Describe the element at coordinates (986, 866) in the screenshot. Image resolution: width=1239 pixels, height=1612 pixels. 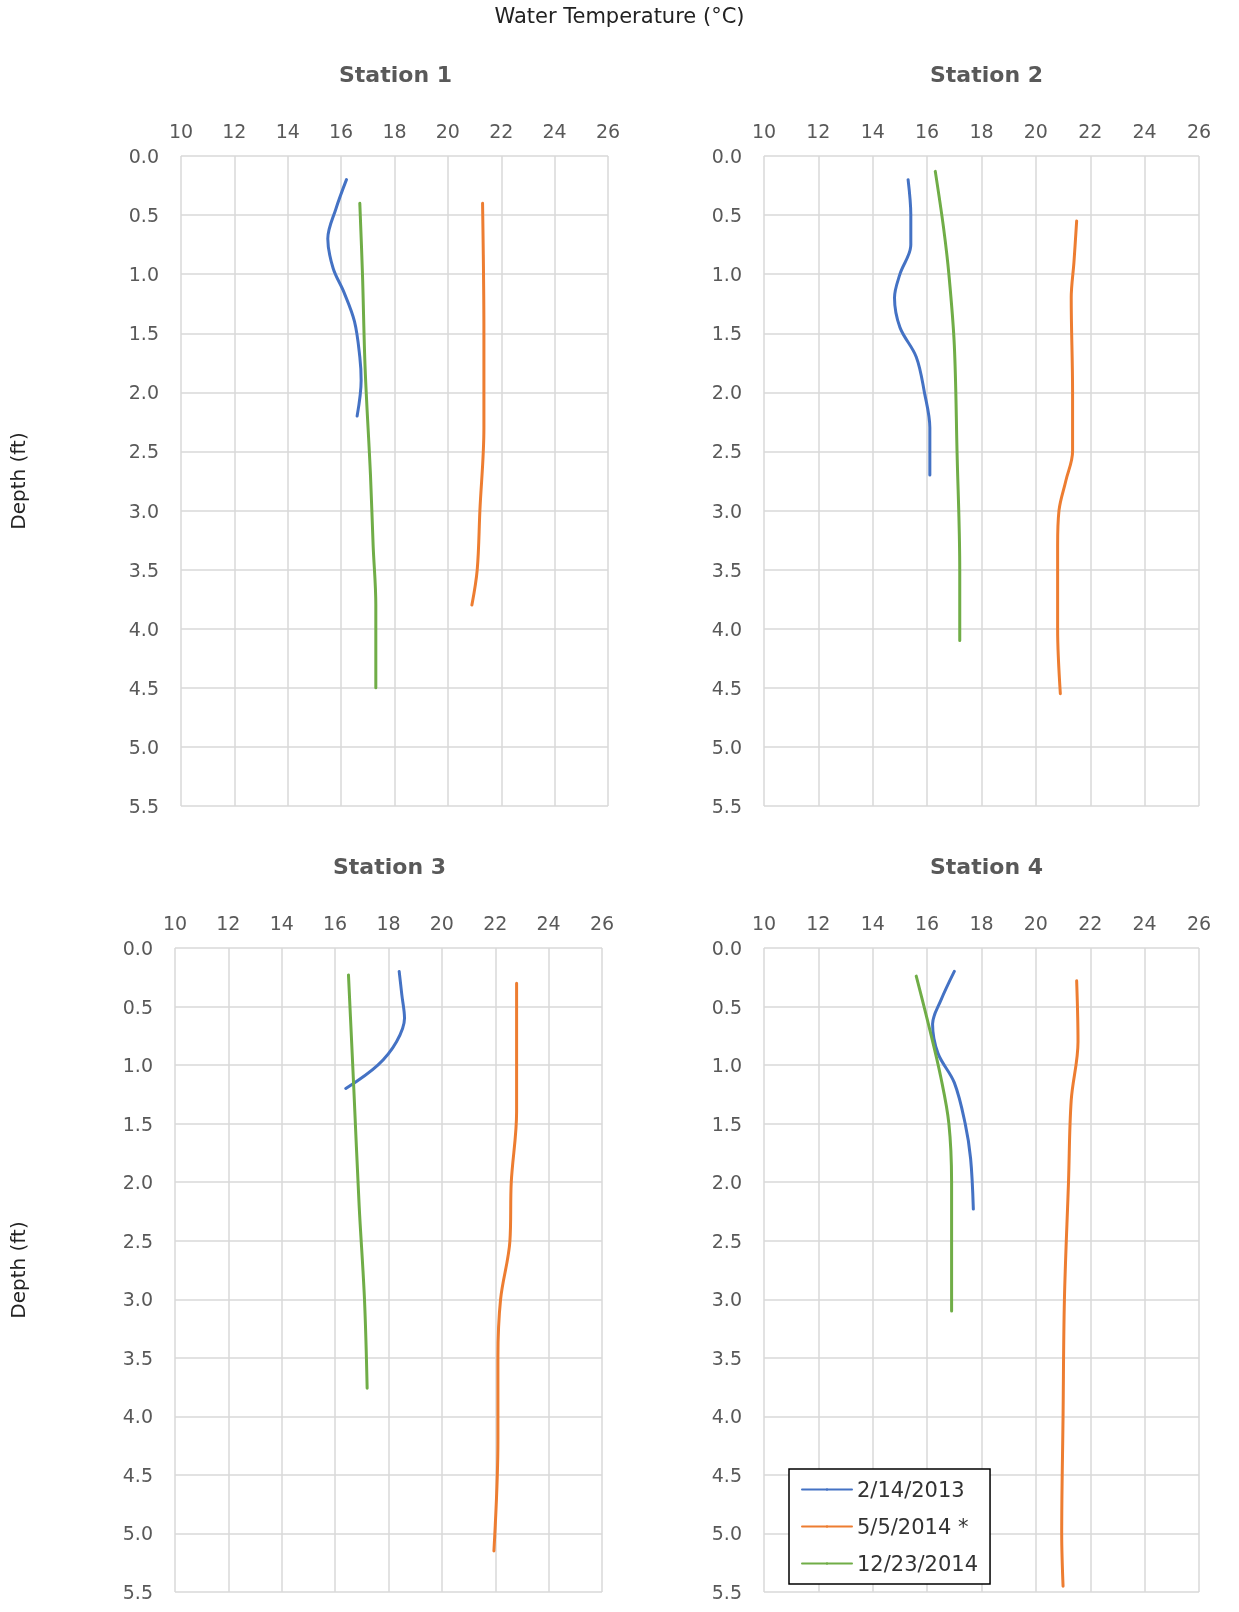
I see `chart-title: Station 4` at that location.